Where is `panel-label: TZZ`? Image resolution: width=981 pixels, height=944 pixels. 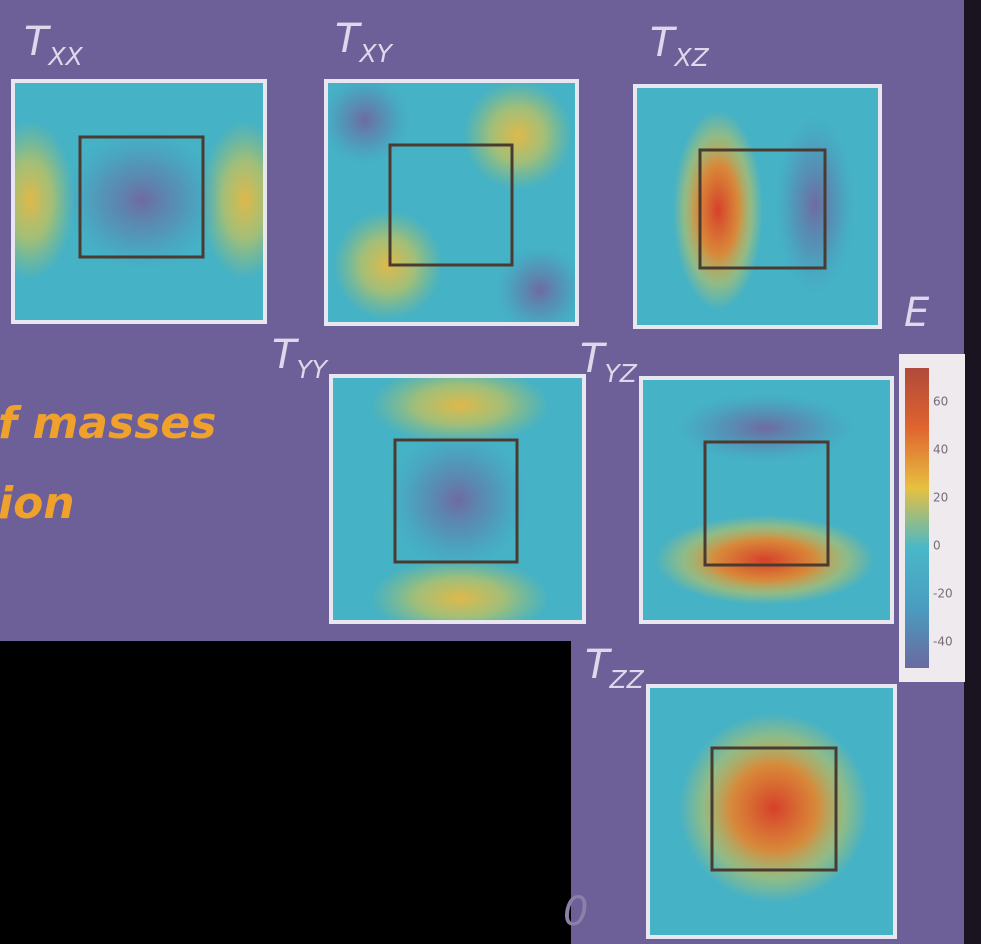
panel-label: TZZ is located at coordinates (615, 668).